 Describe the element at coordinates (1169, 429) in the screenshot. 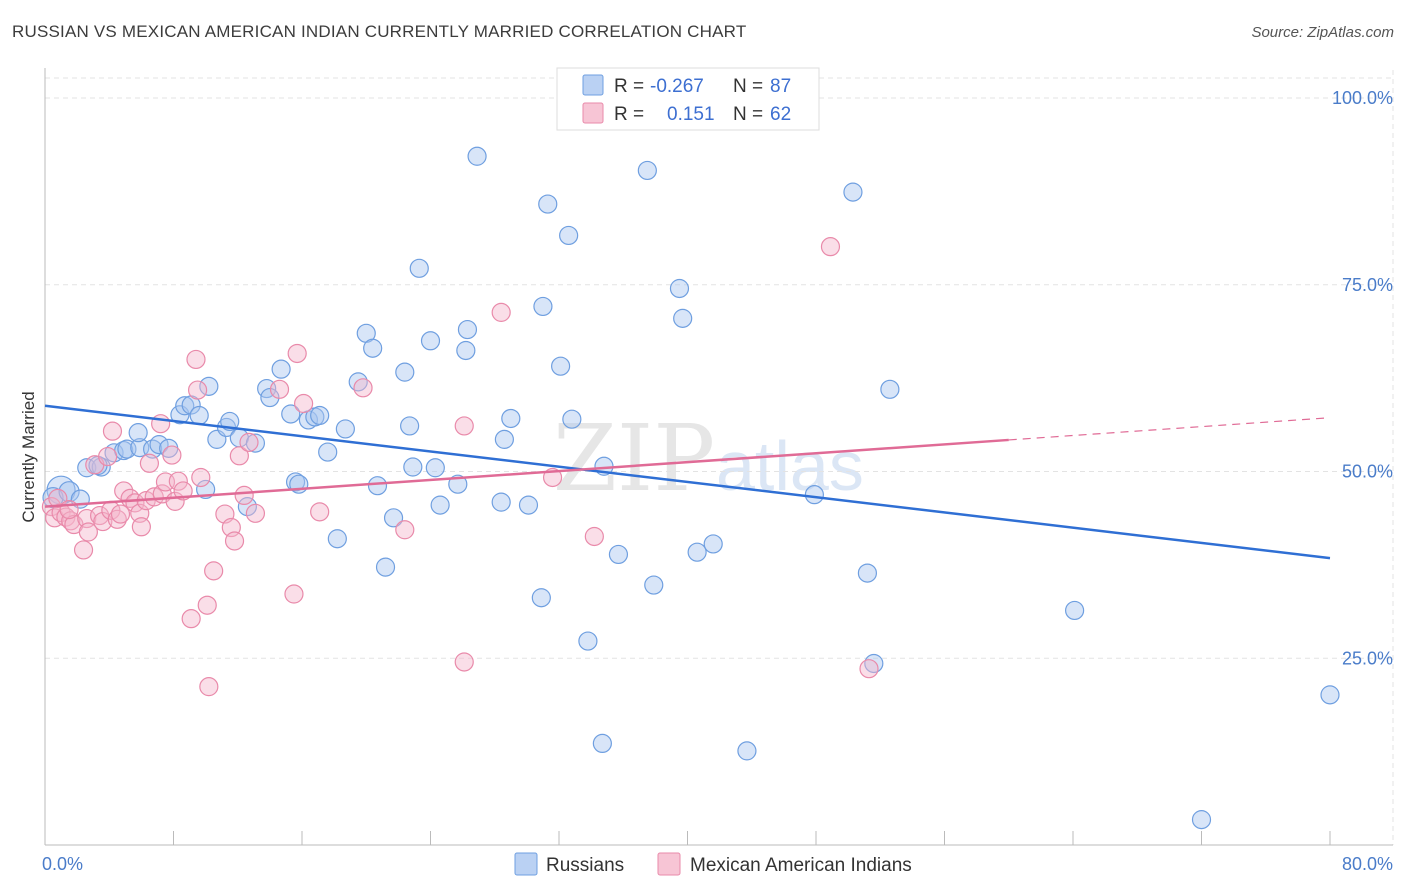

I see `trend-line-dashed` at that location.